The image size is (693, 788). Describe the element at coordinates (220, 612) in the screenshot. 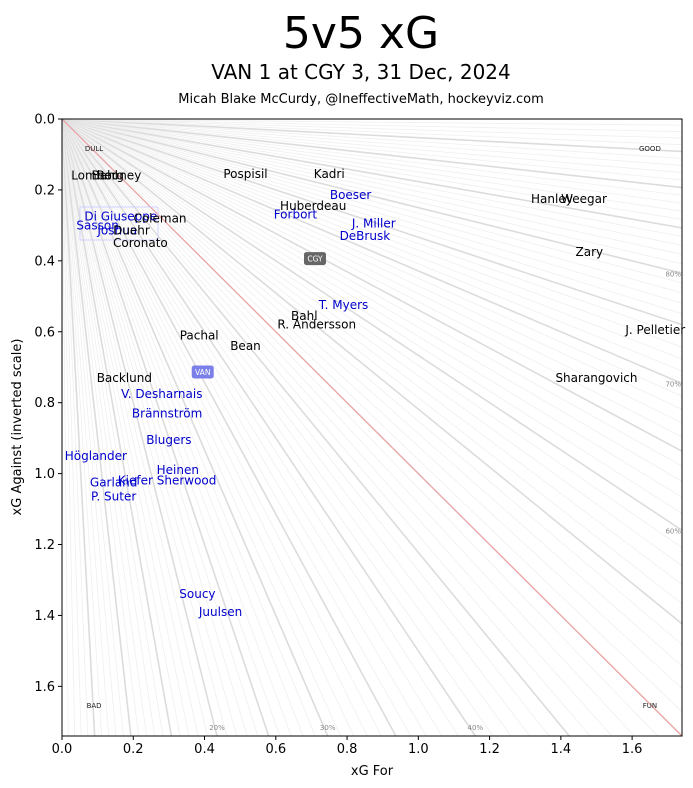

I see `player-label: Juulsen` at that location.